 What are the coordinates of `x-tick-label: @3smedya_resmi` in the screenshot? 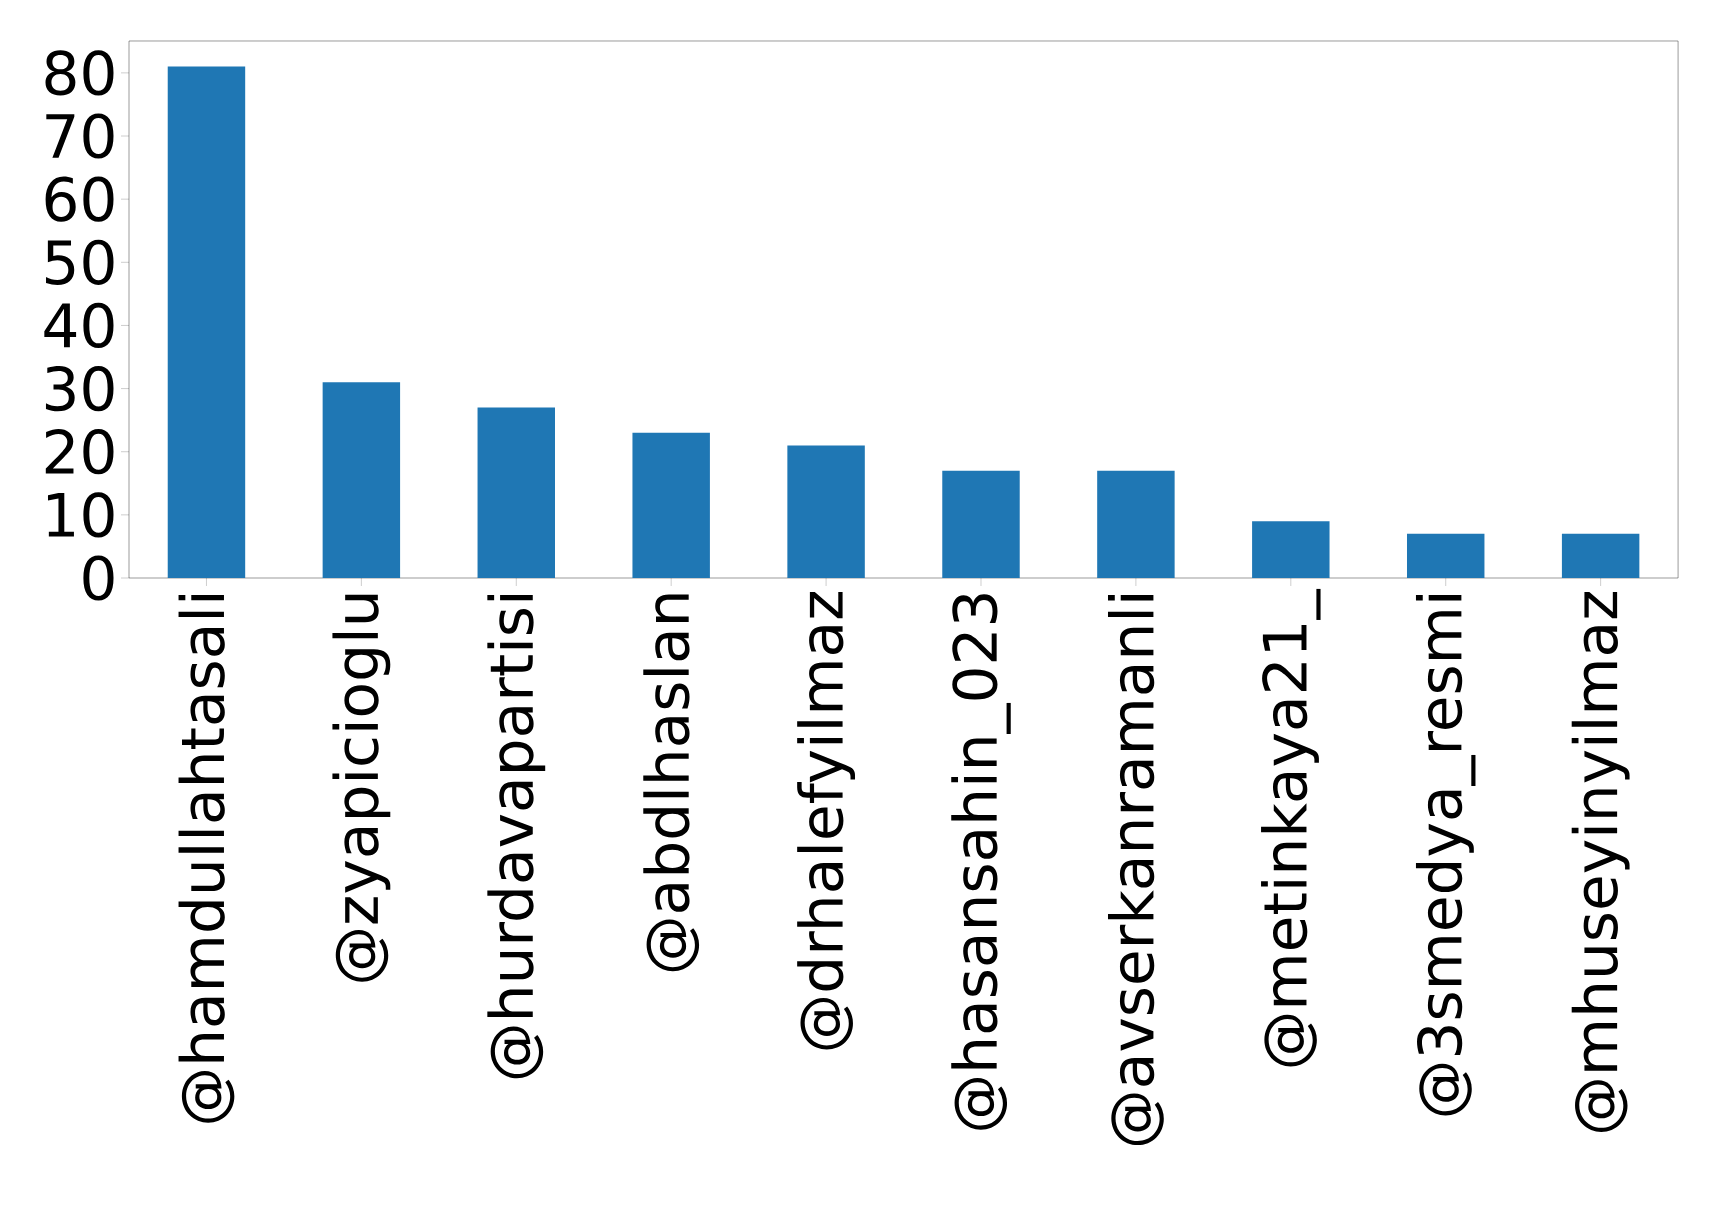 It's located at (1445, 855).